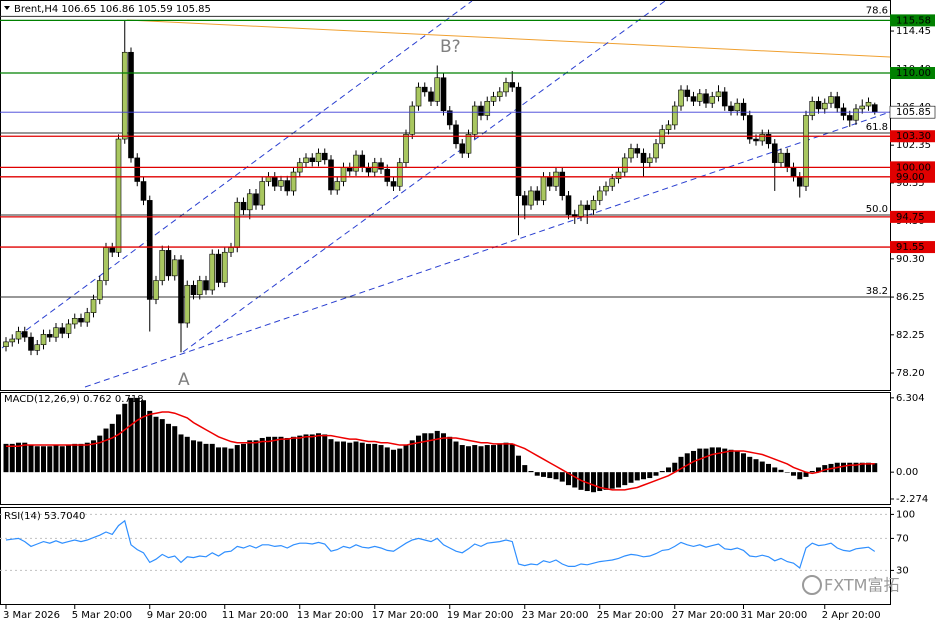 Image resolution: width=936 pixels, height=624 pixels. What do you see at coordinates (774, 615) in the screenshot?
I see `x-tick-label: 31 Mar 20:00` at bounding box center [774, 615].